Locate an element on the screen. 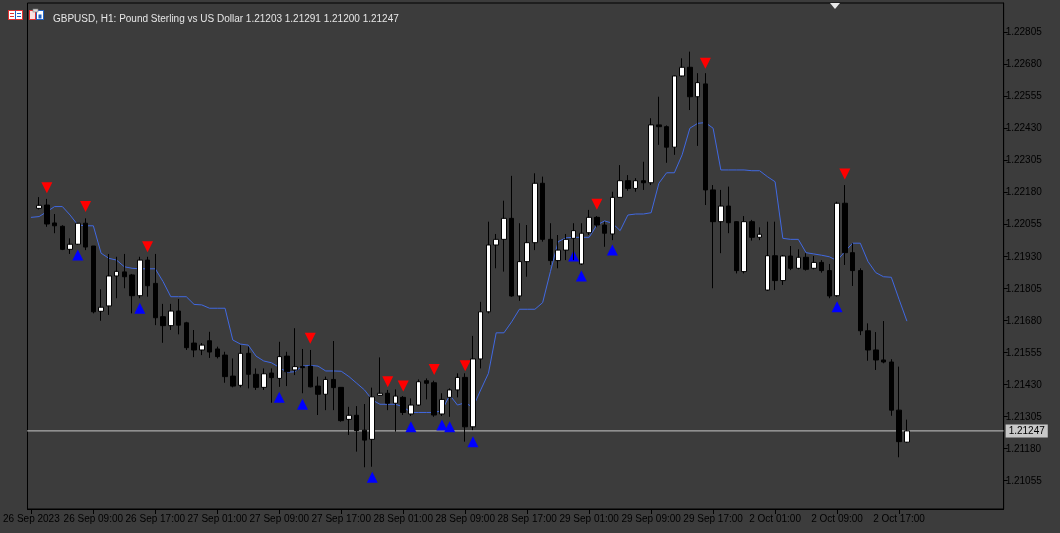  y-tick-label: 1.21555 is located at coordinates (1024, 352).